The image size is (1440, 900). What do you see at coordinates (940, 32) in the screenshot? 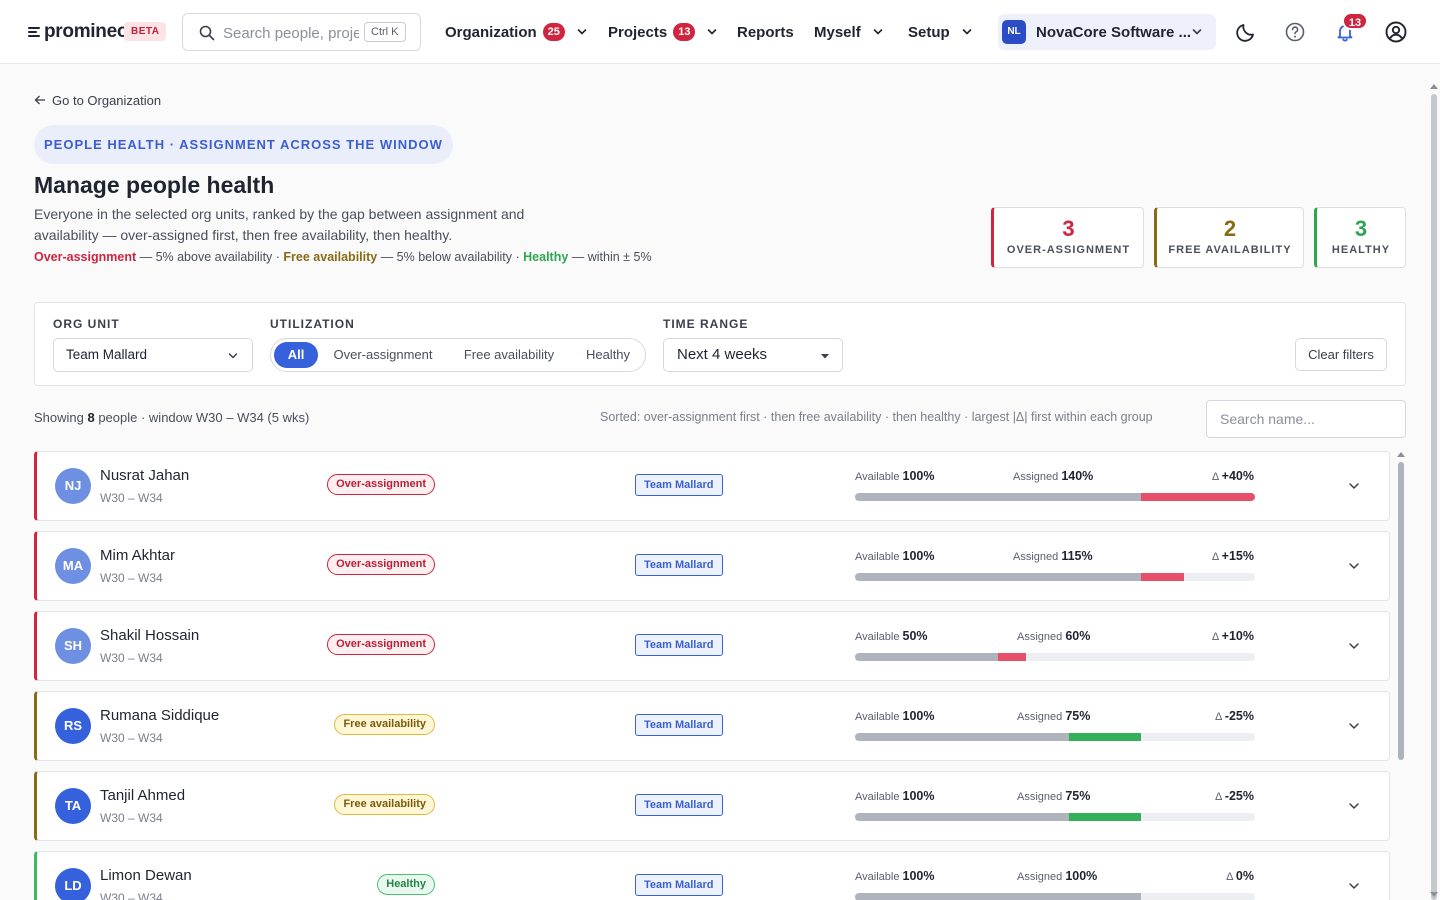
I see `nav-setup: Setup` at bounding box center [940, 32].